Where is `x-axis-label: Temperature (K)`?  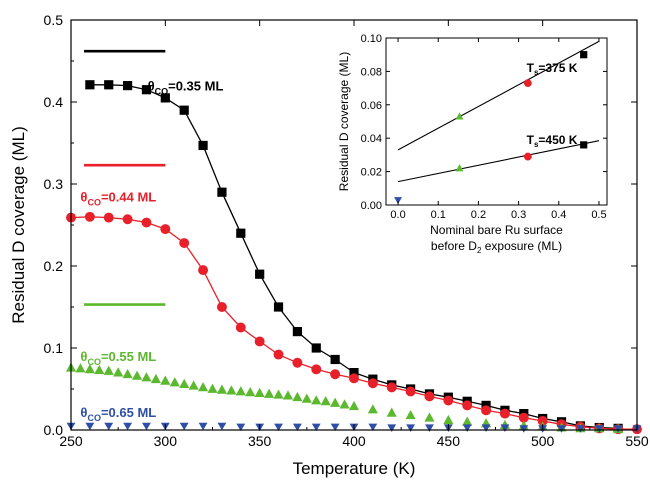 x-axis-label: Temperature (K) is located at coordinates (354, 468).